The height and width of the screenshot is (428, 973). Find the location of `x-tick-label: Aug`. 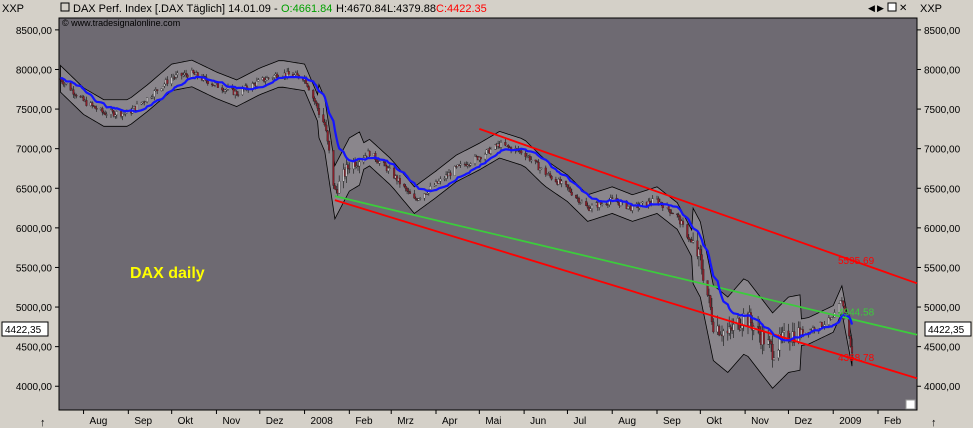

x-tick-label: Aug is located at coordinates (627, 421).